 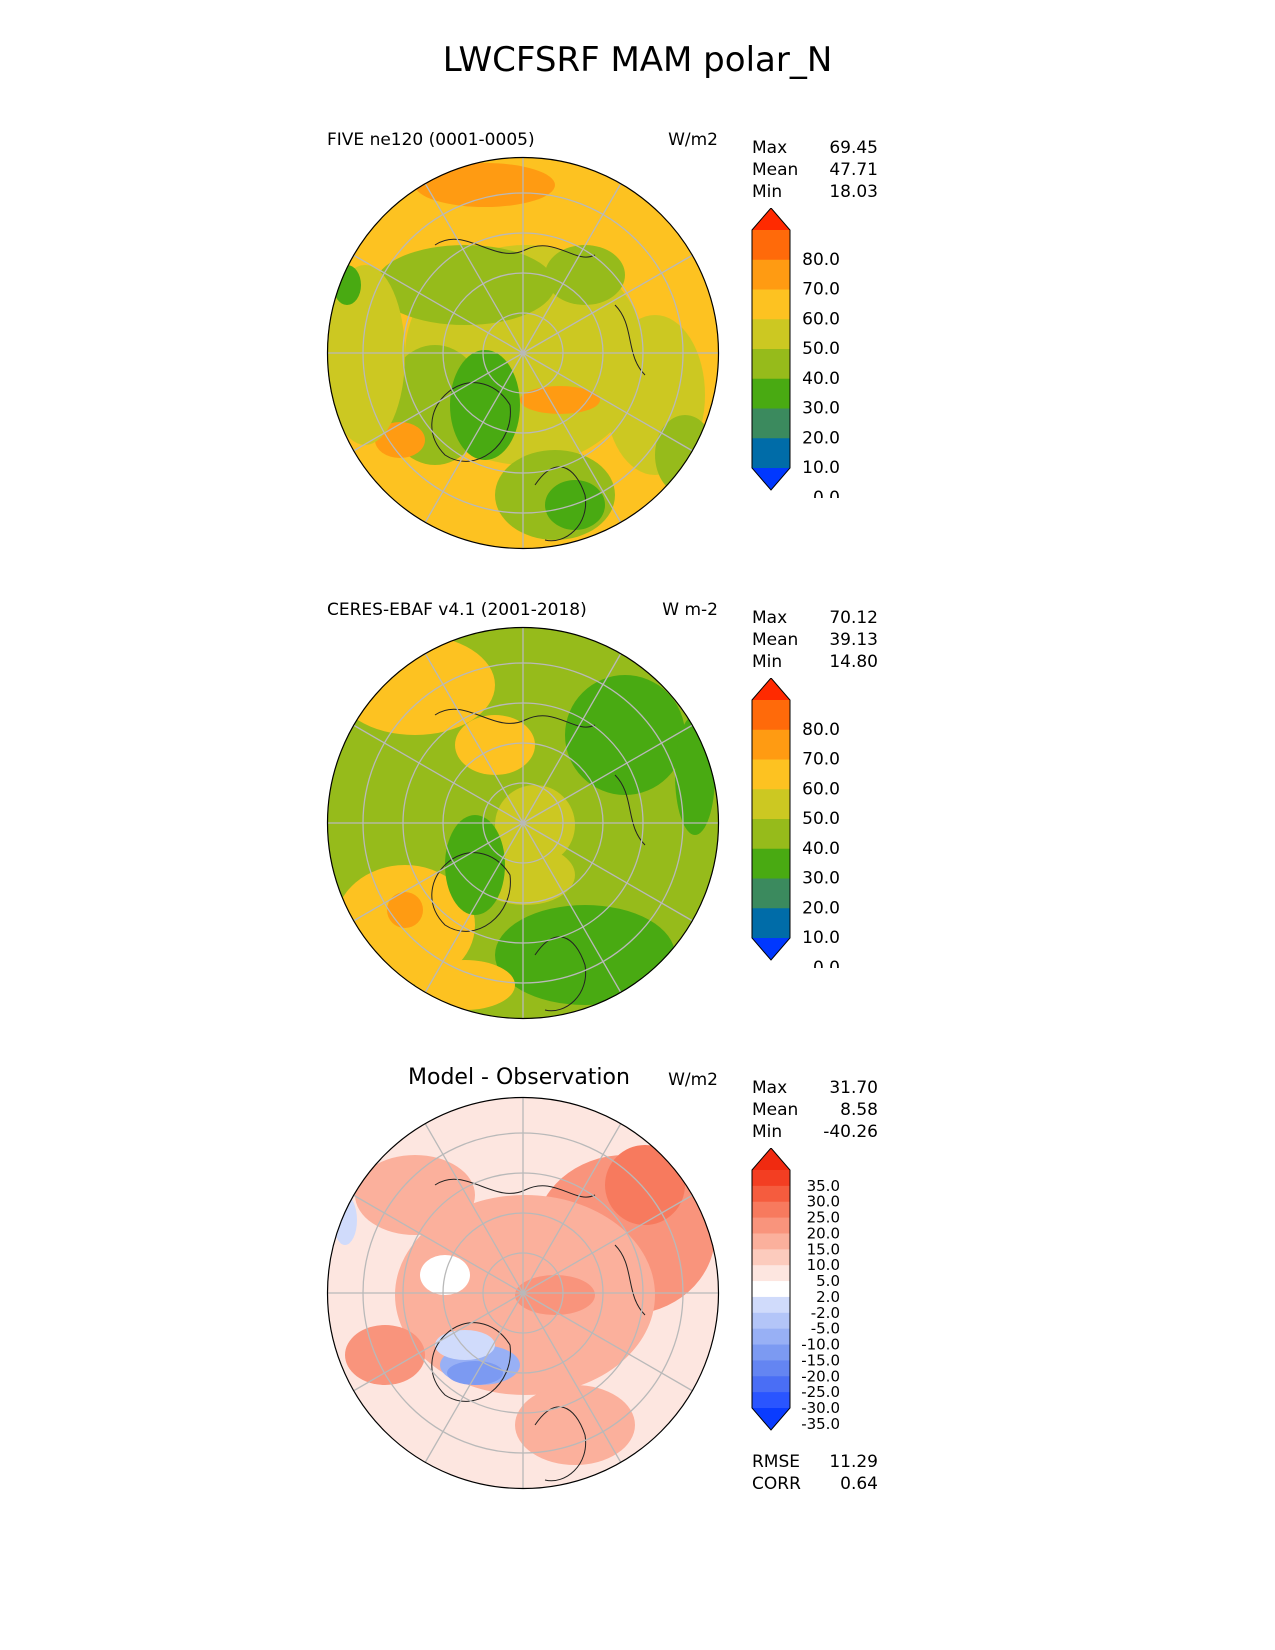 What do you see at coordinates (690, 610) in the screenshot?
I see `units-label: W m-2` at bounding box center [690, 610].